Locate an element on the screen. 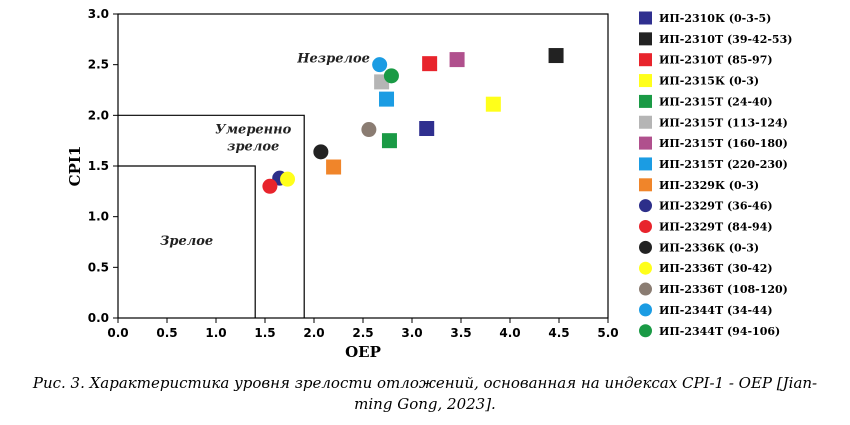  x-tick-label: 4.5 is located at coordinates (558, 333).